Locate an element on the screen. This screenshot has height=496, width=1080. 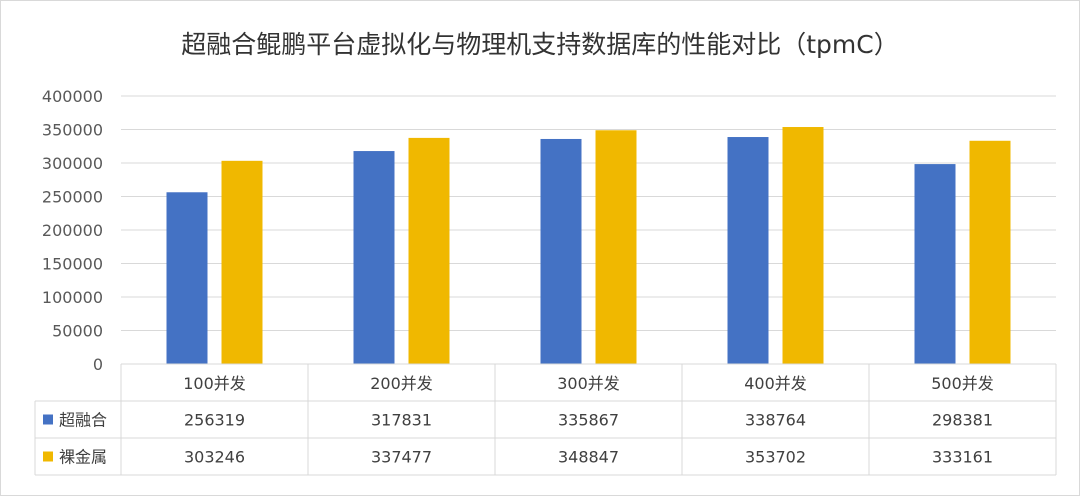
data-label: 256319 is located at coordinates (214, 420).